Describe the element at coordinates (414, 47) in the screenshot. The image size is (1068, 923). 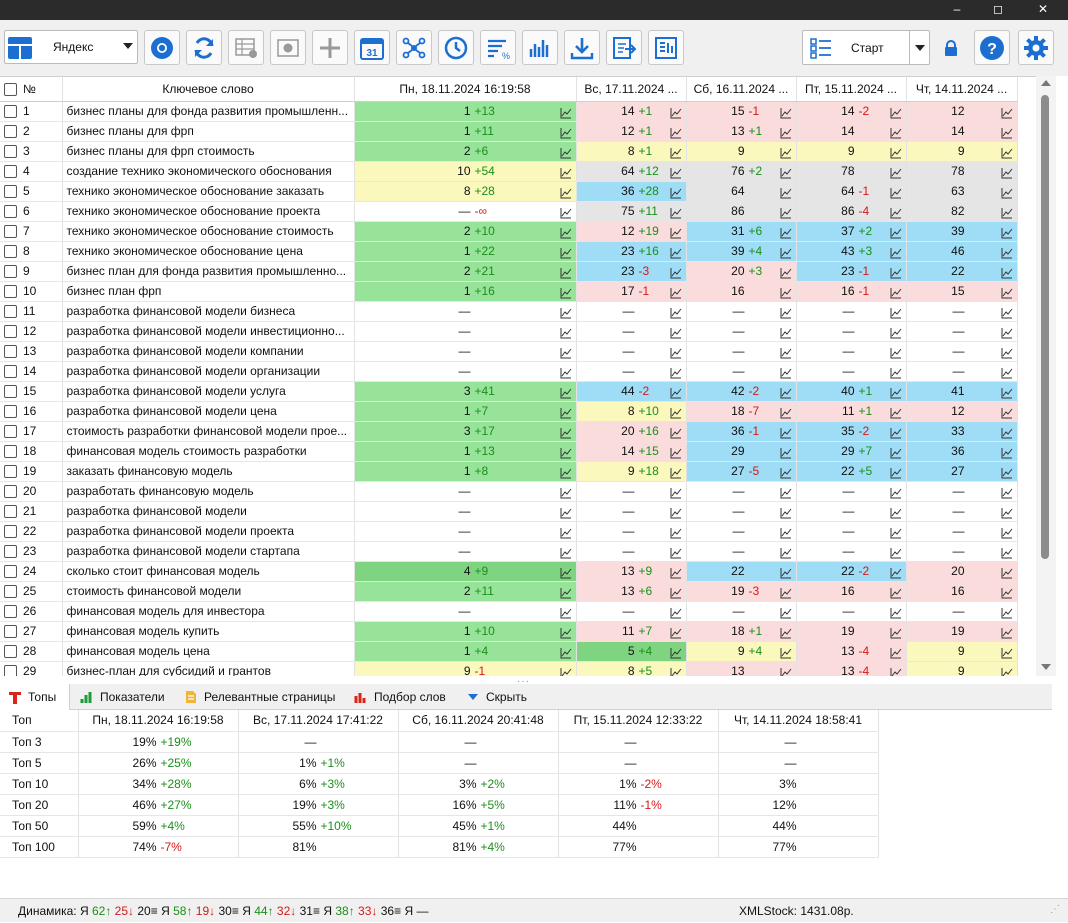
I see `network-button` at that location.